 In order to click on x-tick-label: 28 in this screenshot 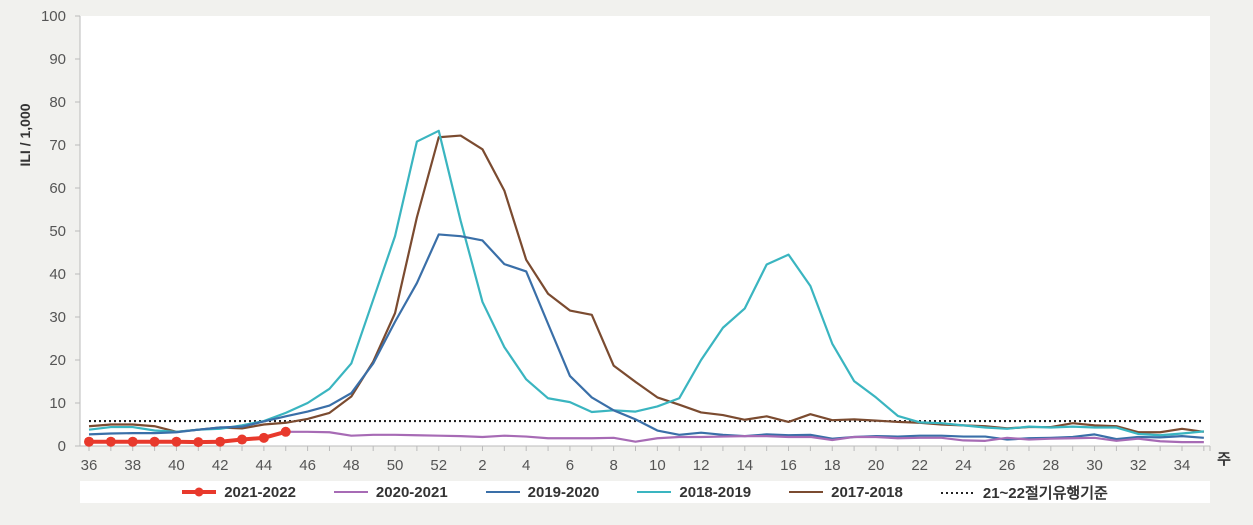, I will do `click(1050, 465)`.